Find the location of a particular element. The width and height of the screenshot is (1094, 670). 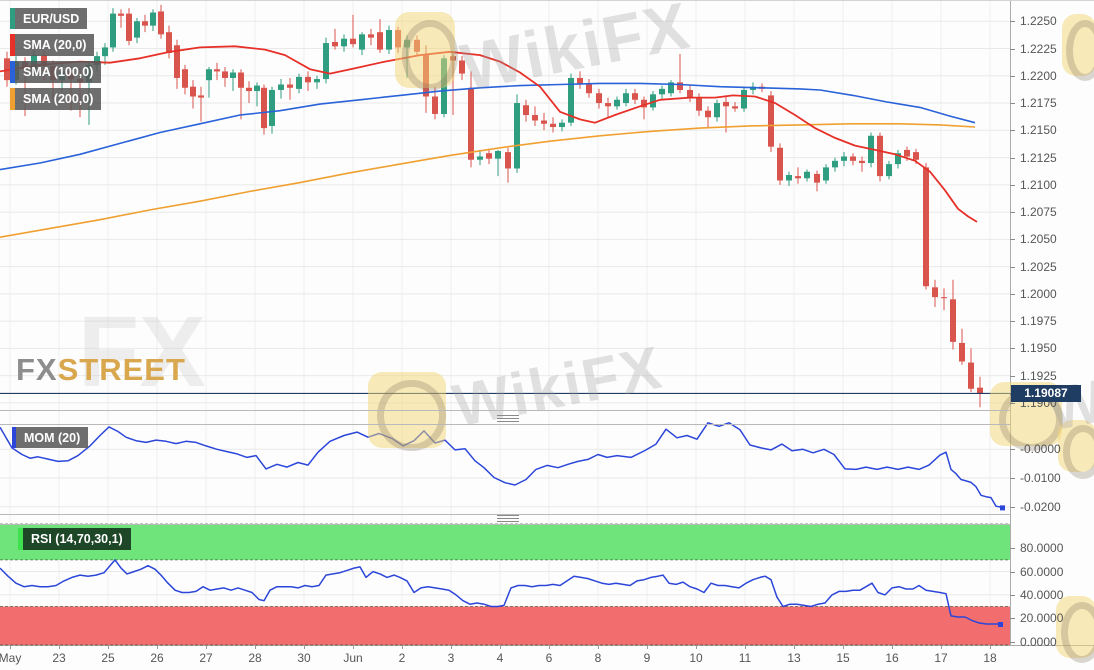

rsi-line is located at coordinates (500, 592).